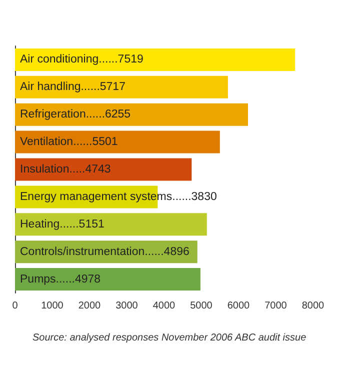 This screenshot has height=373, width=339. I want to click on x-tick-label: 1000, so click(52, 306).